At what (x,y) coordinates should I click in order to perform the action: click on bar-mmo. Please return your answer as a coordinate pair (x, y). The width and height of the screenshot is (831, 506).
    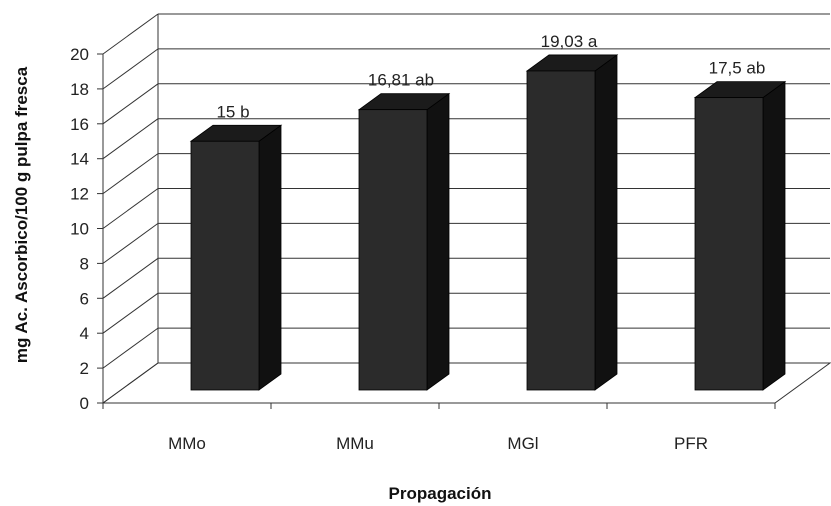
    Looking at the image, I should click on (236, 257).